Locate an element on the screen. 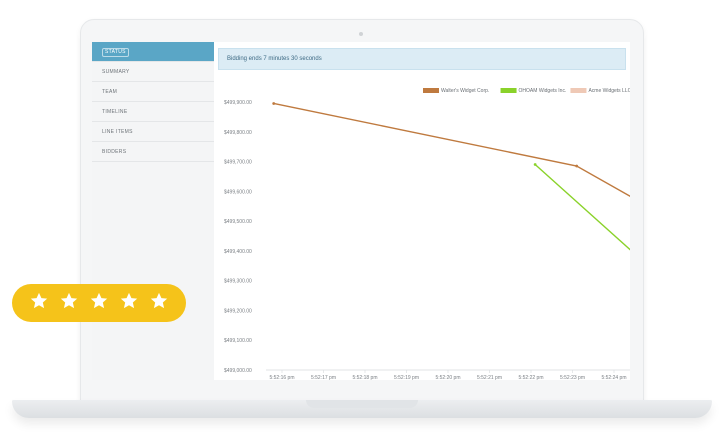 This screenshot has height=440, width=724. sidebar-item-status: STATUS is located at coordinates (153, 52).